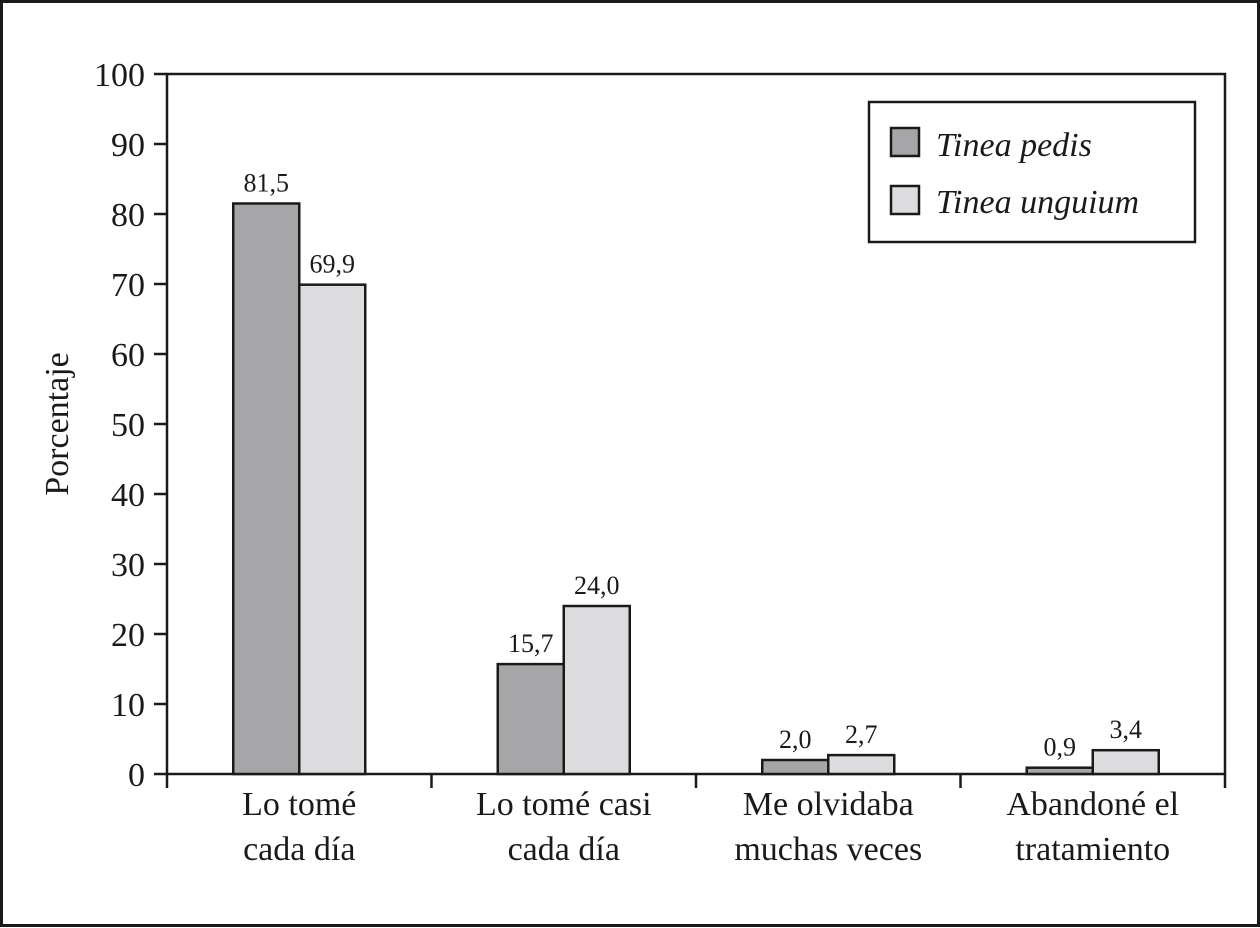 This screenshot has height=928, width=1260. I want to click on y-tick-label: 20, so click(128, 635).